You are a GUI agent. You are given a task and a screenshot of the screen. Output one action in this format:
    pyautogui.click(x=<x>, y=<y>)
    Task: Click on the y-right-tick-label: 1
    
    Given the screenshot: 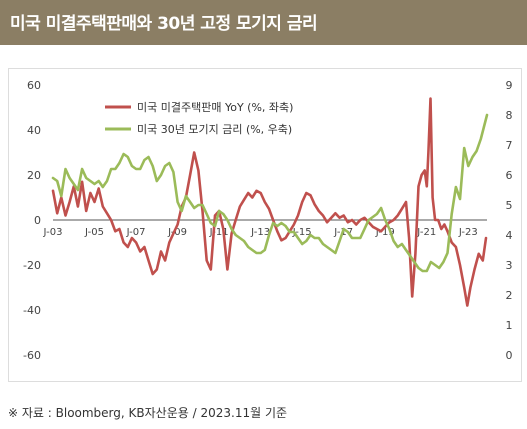 What is the action you would take?
    pyautogui.click(x=509, y=325)
    